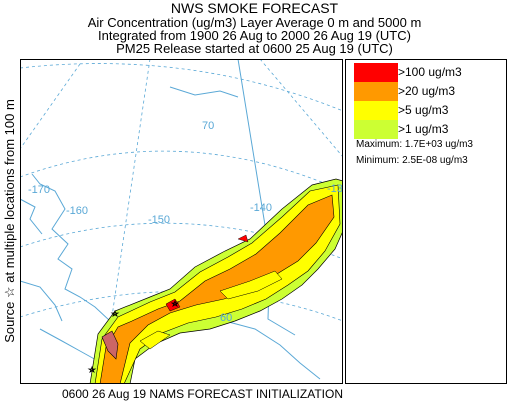 This screenshot has height=403, width=509. What do you see at coordinates (412, 160) in the screenshot?
I see `minimum-concentration: Minimum: 2.5E-08 ug/m3` at bounding box center [412, 160].